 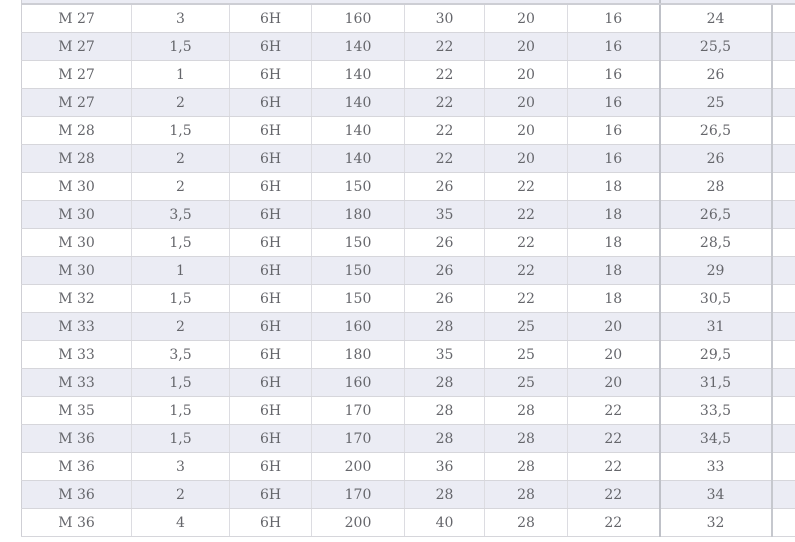 I want to click on table-row: M 36 2 6H 170 28 28 22 34, so click(x=408, y=494).